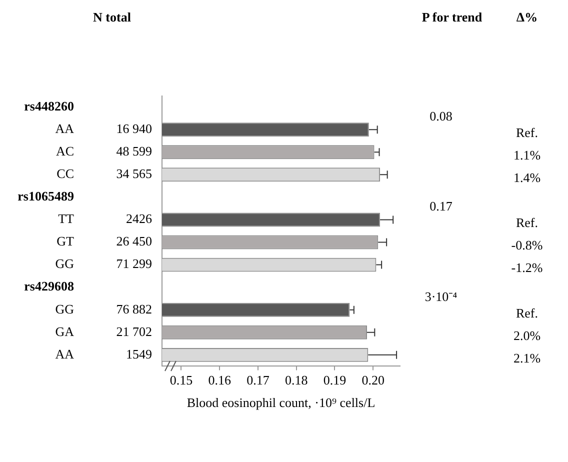 This screenshot has width=568, height=462. Describe the element at coordinates (139, 218) in the screenshot. I see `text: 2426` at that location.